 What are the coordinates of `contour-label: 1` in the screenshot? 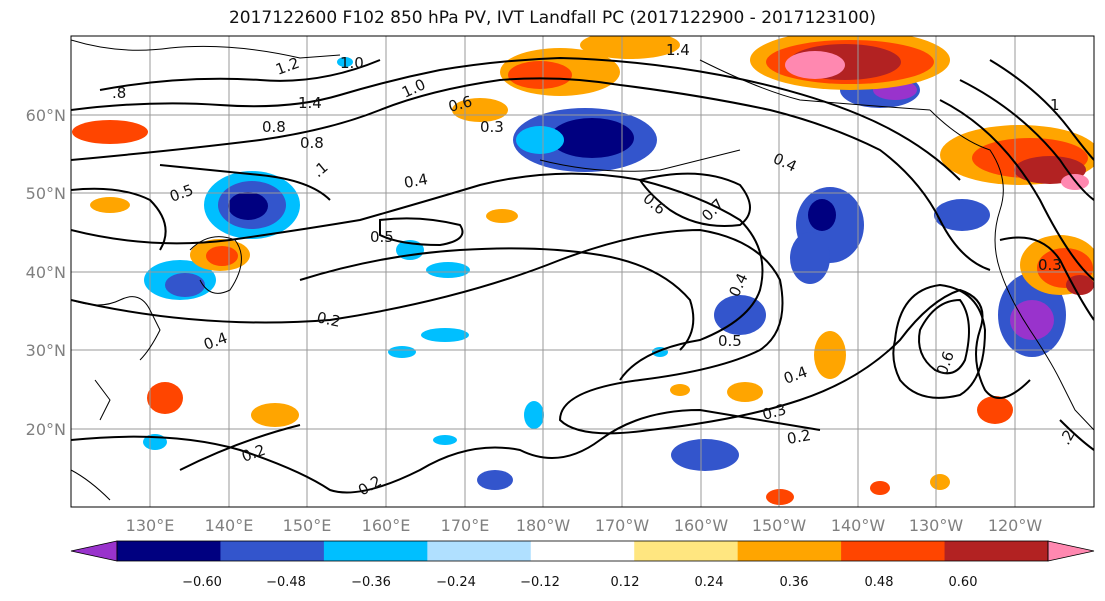 It's located at (1055, 105).